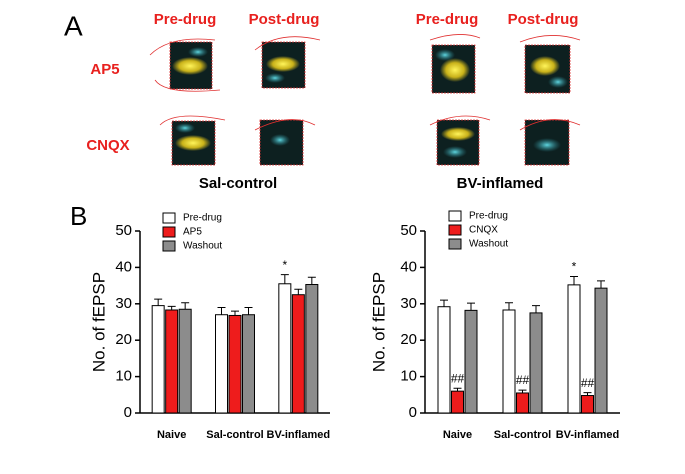 This screenshot has height=474, width=685. Describe the element at coordinates (238, 183) in the screenshot. I see `group-label: Sal-control` at that location.